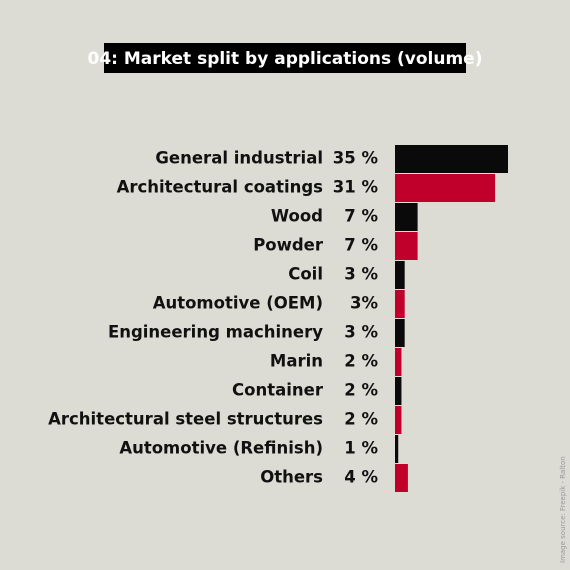 The height and width of the screenshot is (570, 570). Describe the element at coordinates (361, 448) in the screenshot. I see `value-label: 1 %` at that location.